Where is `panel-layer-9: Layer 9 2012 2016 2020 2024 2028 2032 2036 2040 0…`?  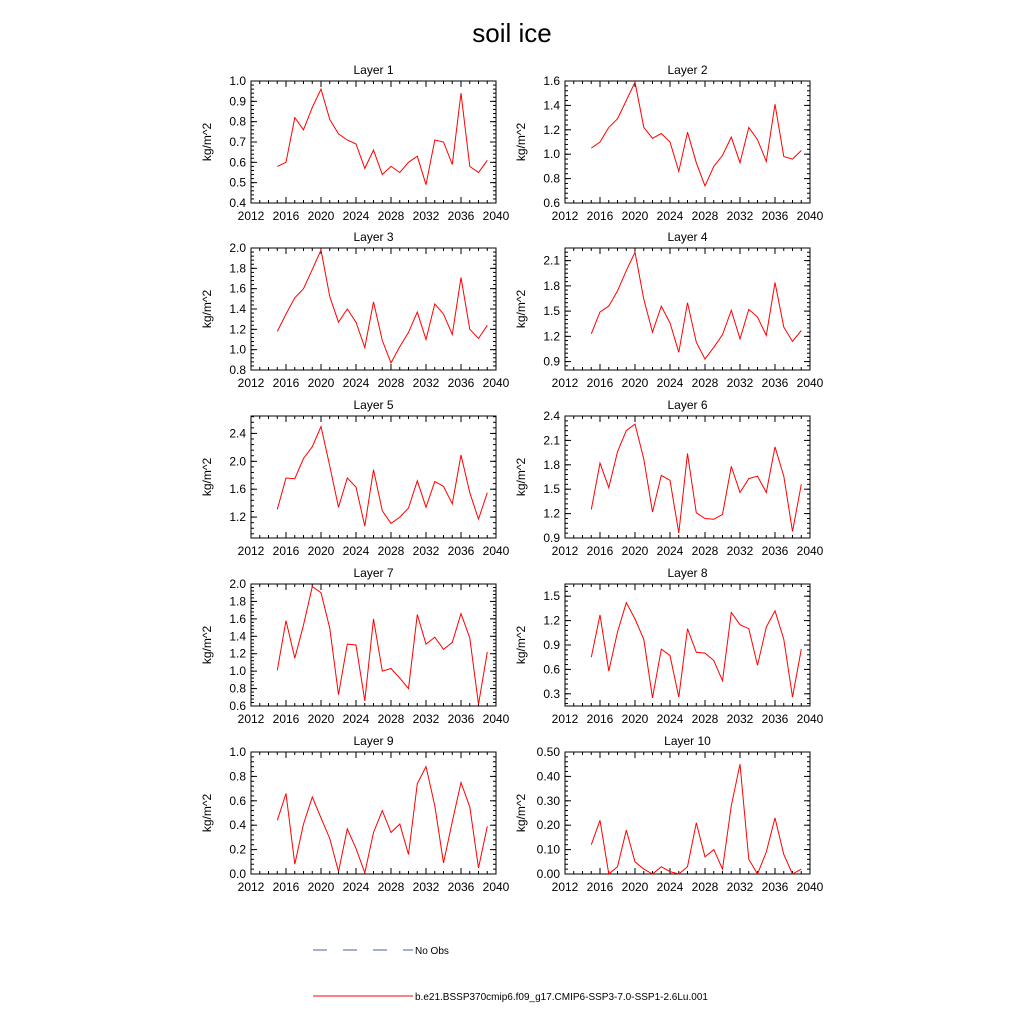
panel-layer-9: Layer 9 2012 2016 2020 2024 2028 2032 2036 2040 0… is located at coordinates (355, 814).